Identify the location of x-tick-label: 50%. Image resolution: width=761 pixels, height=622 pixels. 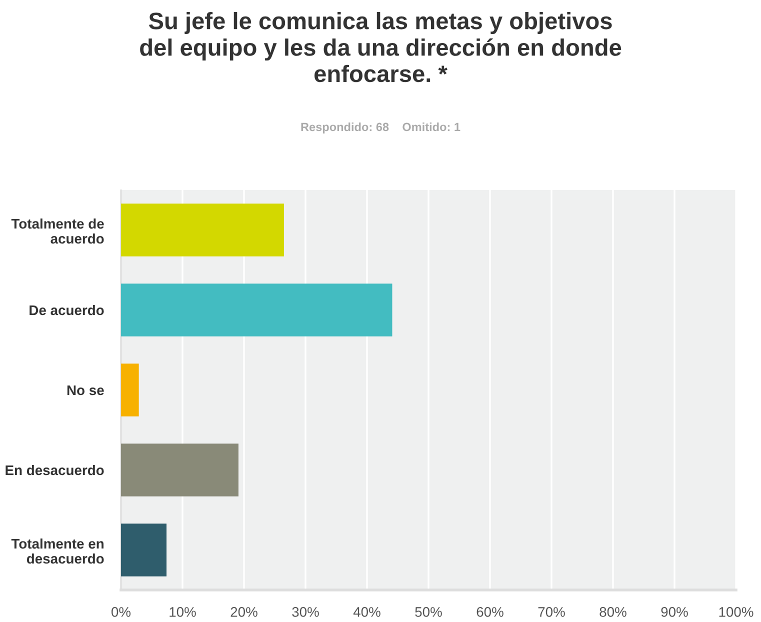
(428, 612).